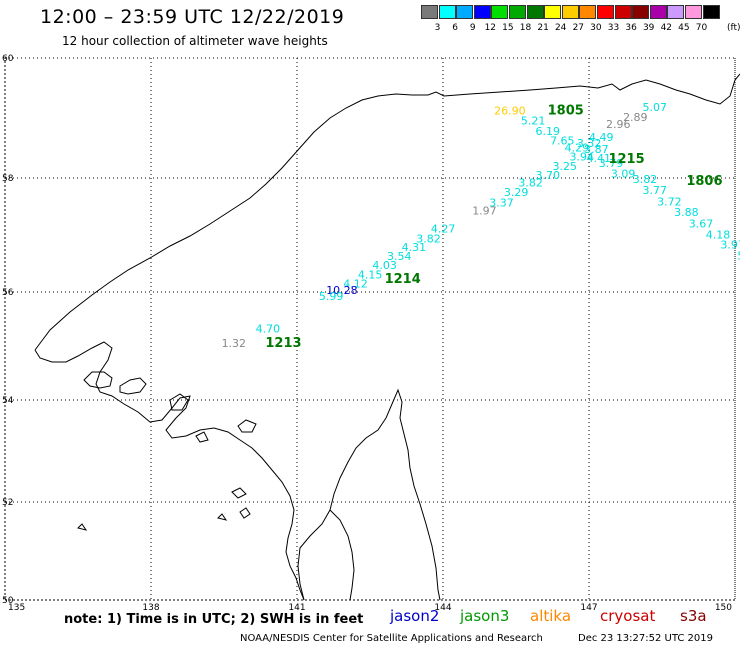 The width and height of the screenshot is (740, 650). What do you see at coordinates (8, 601) in the screenshot?
I see `latitude-tick-label: 50` at bounding box center [8, 601].